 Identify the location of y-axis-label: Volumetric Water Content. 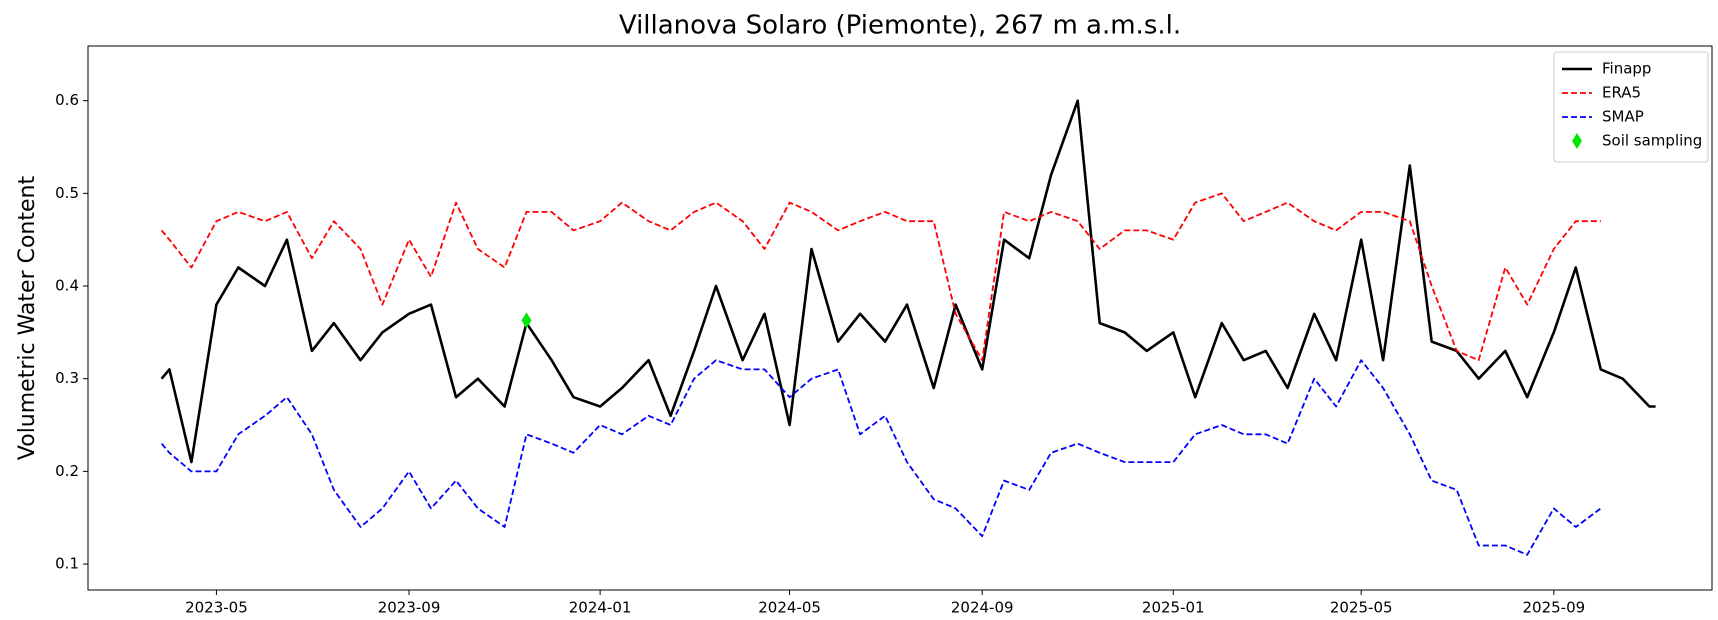
(27, 318).